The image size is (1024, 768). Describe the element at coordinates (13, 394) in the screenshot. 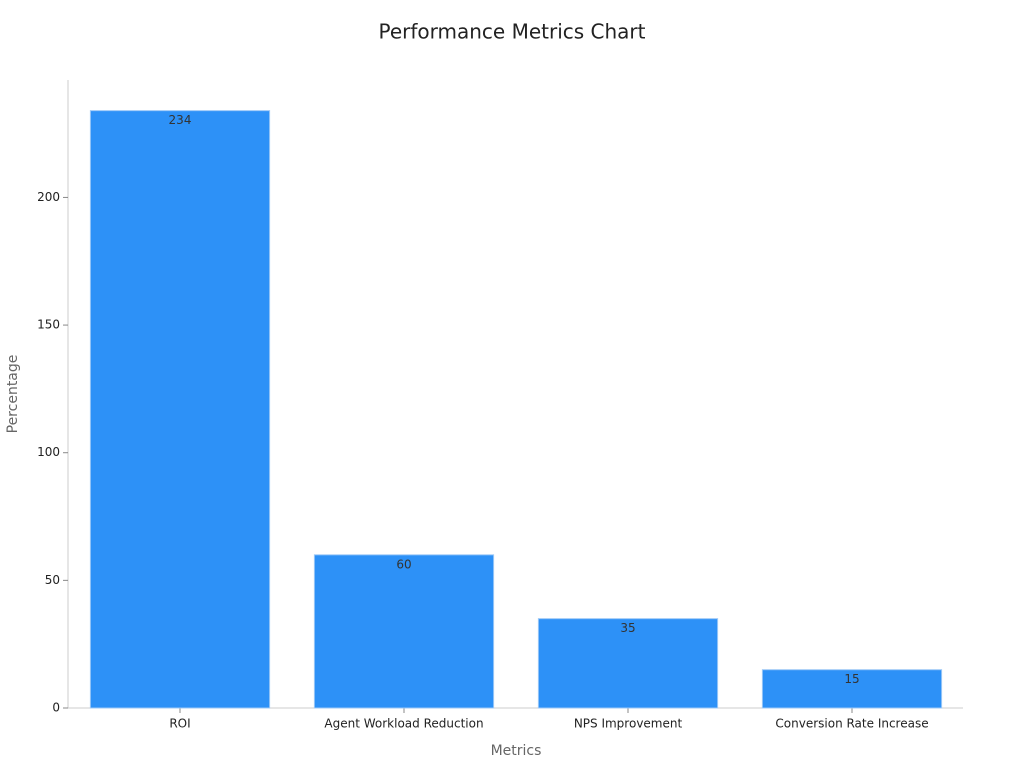

I see `y-axis-title: Percentage` at that location.